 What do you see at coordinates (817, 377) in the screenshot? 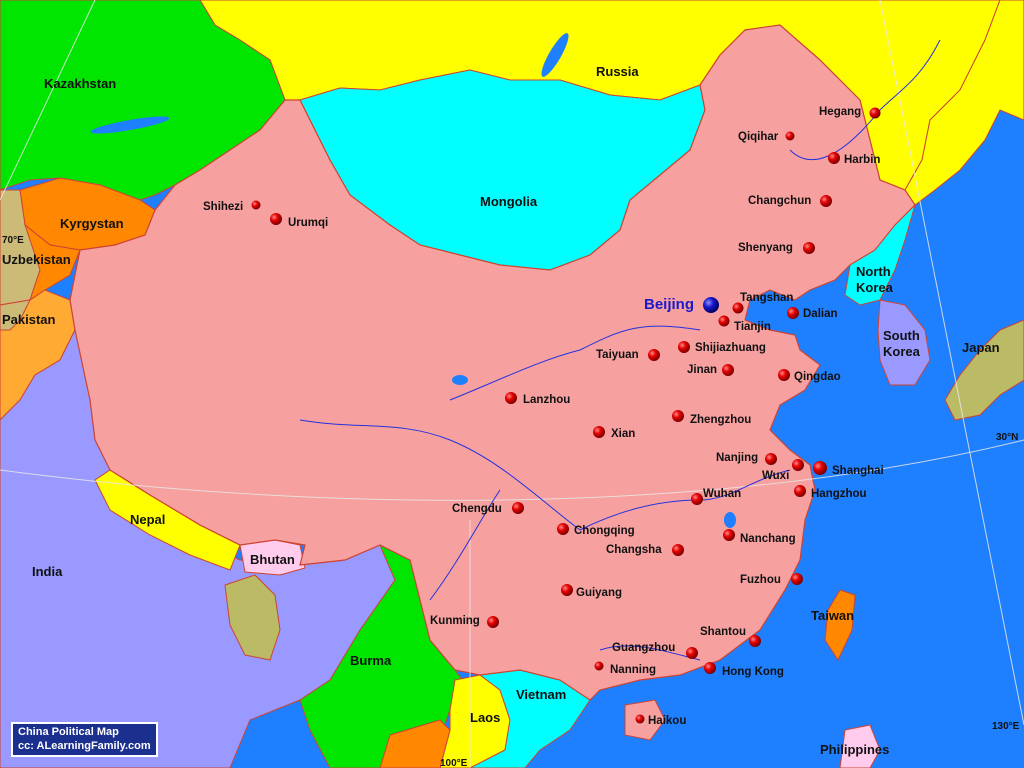
I see `city-label-qingdao: Qingdao` at bounding box center [817, 377].